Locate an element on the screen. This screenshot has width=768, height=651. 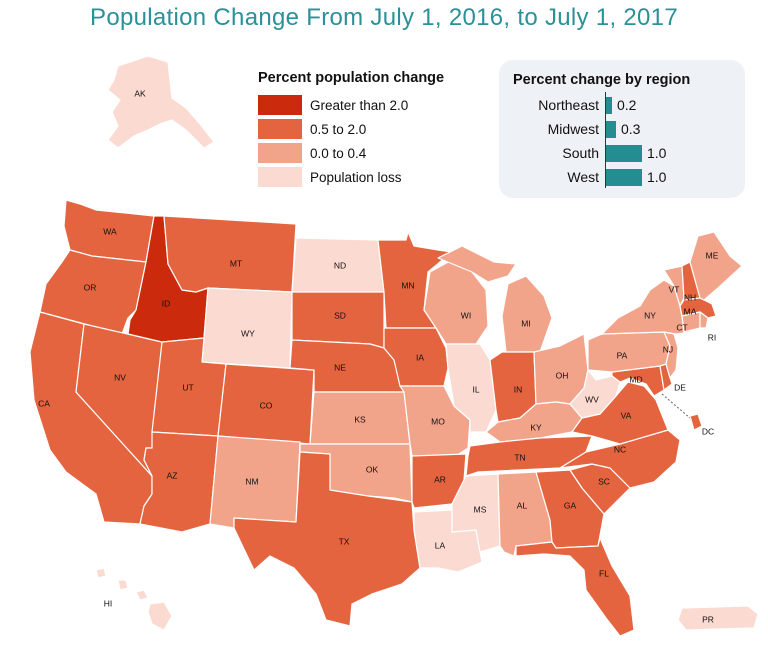
region-value: 0.2 is located at coordinates (627, 105).